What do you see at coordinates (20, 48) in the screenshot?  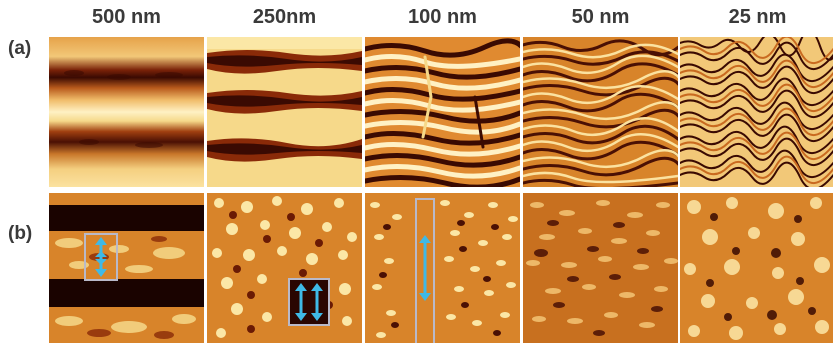 I see `row-label-a: (a)` at bounding box center [20, 48].